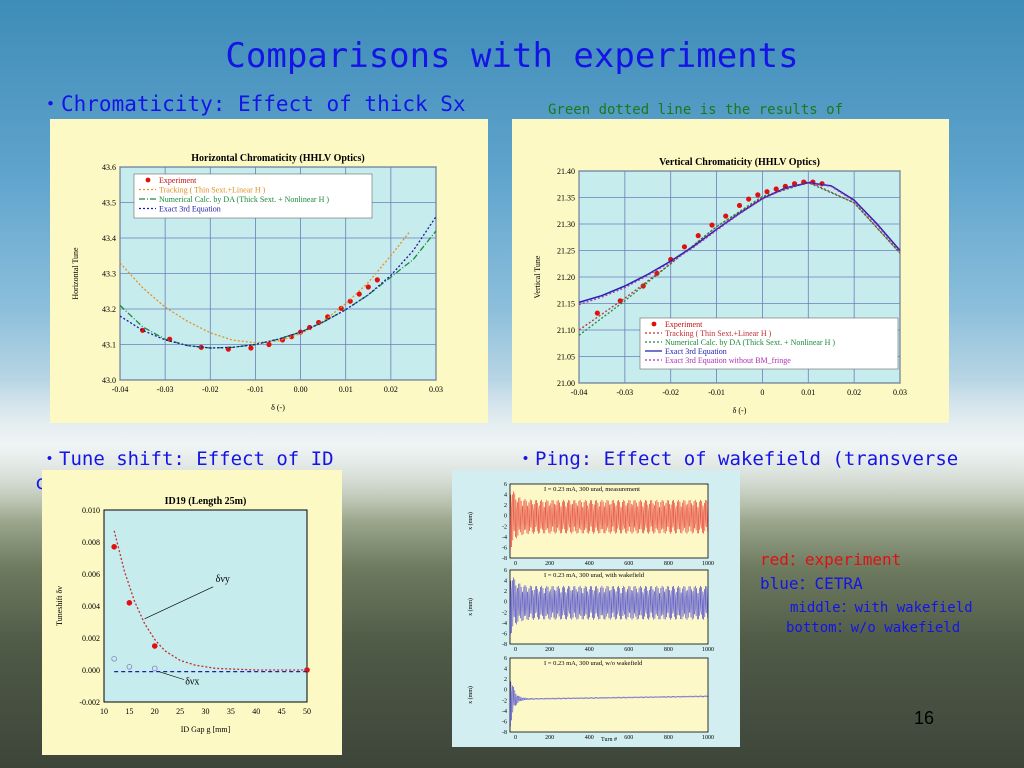  I want to click on x-tick-label: 0.01, so click(346, 389).